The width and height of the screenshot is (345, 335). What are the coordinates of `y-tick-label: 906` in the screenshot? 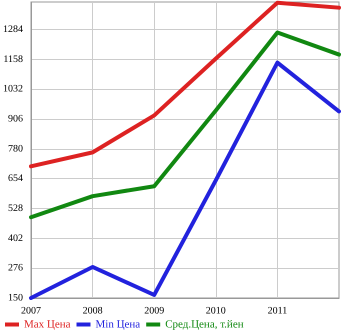 It's located at (15, 118).